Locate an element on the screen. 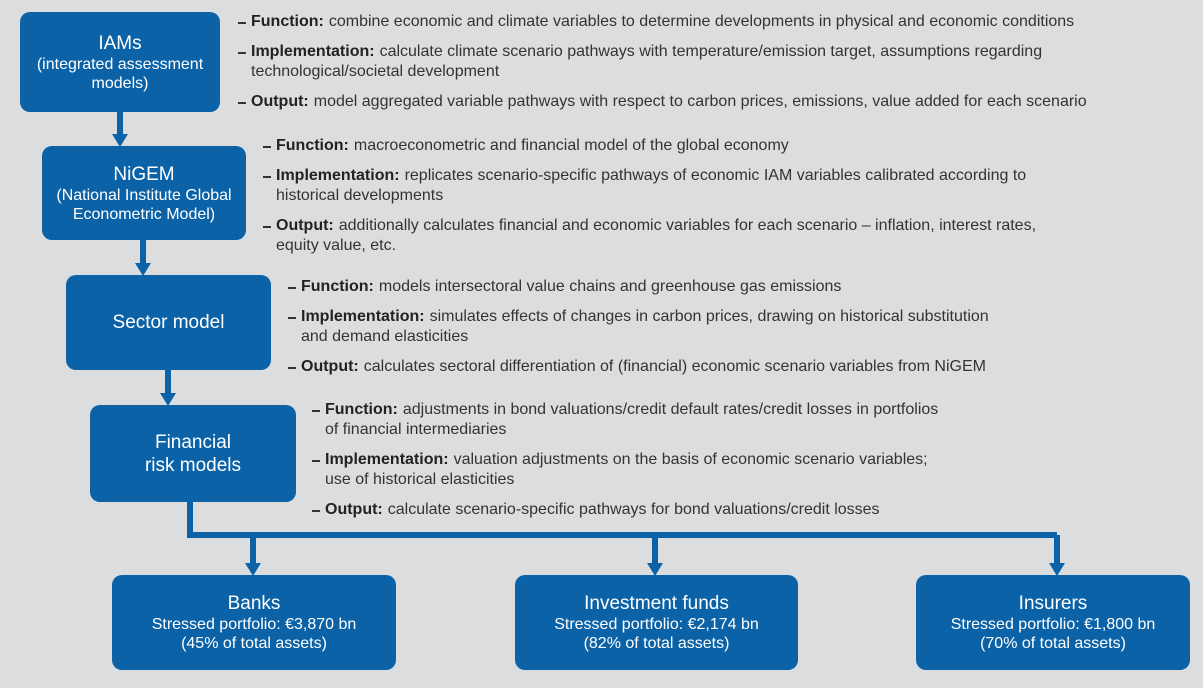 The height and width of the screenshot is (688, 1203). model-box: Sector model is located at coordinates (168, 322).